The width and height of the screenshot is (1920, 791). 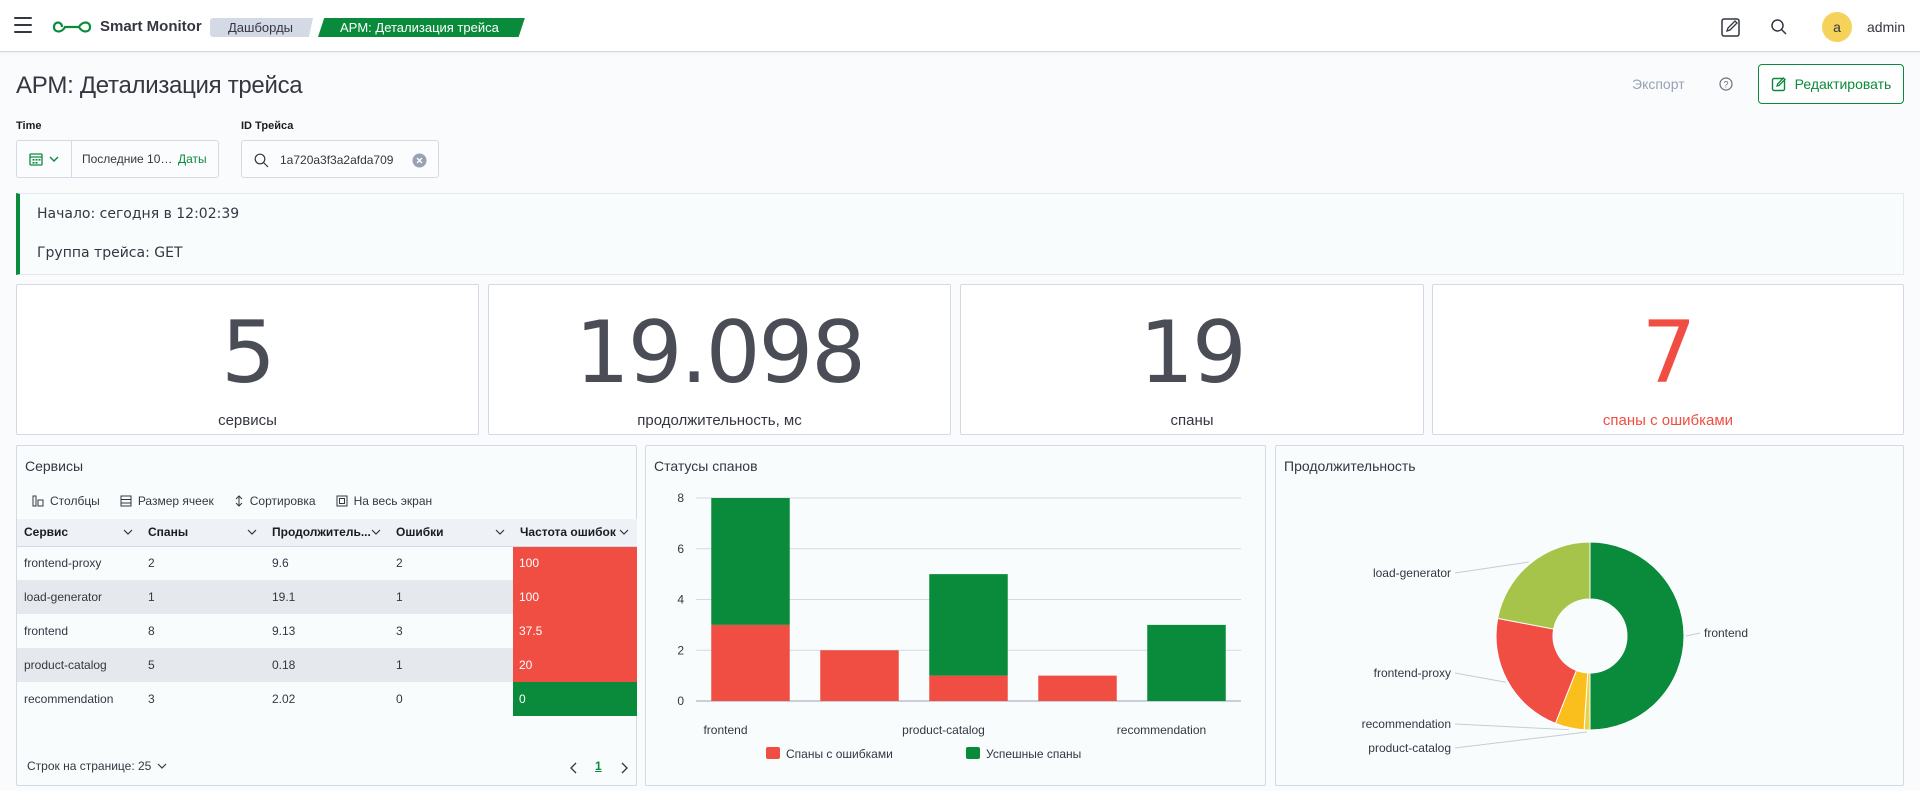 What do you see at coordinates (54, 466) in the screenshot?
I see `panel-title: Сервисы` at bounding box center [54, 466].